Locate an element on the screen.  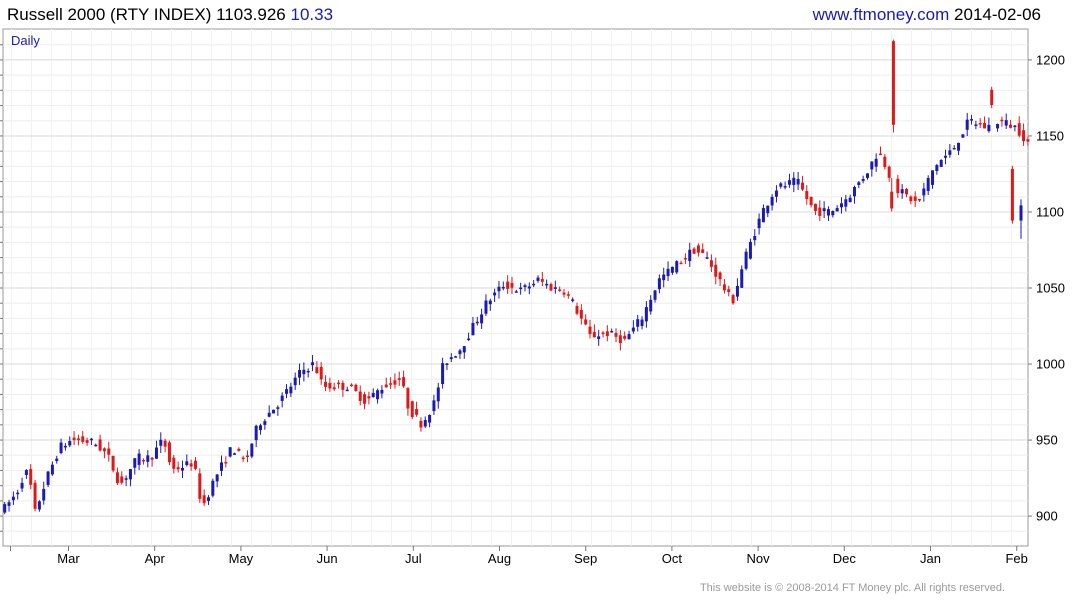
y-tick-label: 1100 is located at coordinates (1050, 211).